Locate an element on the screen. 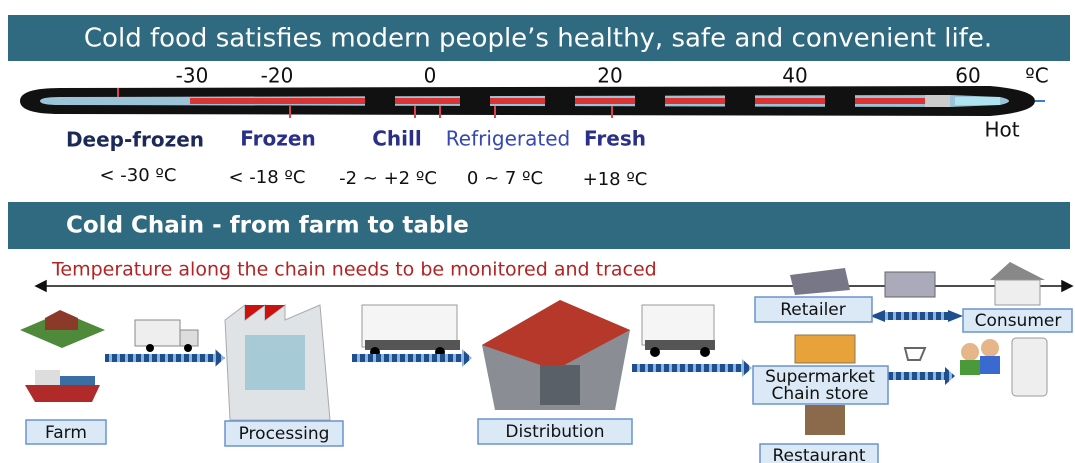 The width and height of the screenshot is (1075, 463). title-band is located at coordinates (539, 38).